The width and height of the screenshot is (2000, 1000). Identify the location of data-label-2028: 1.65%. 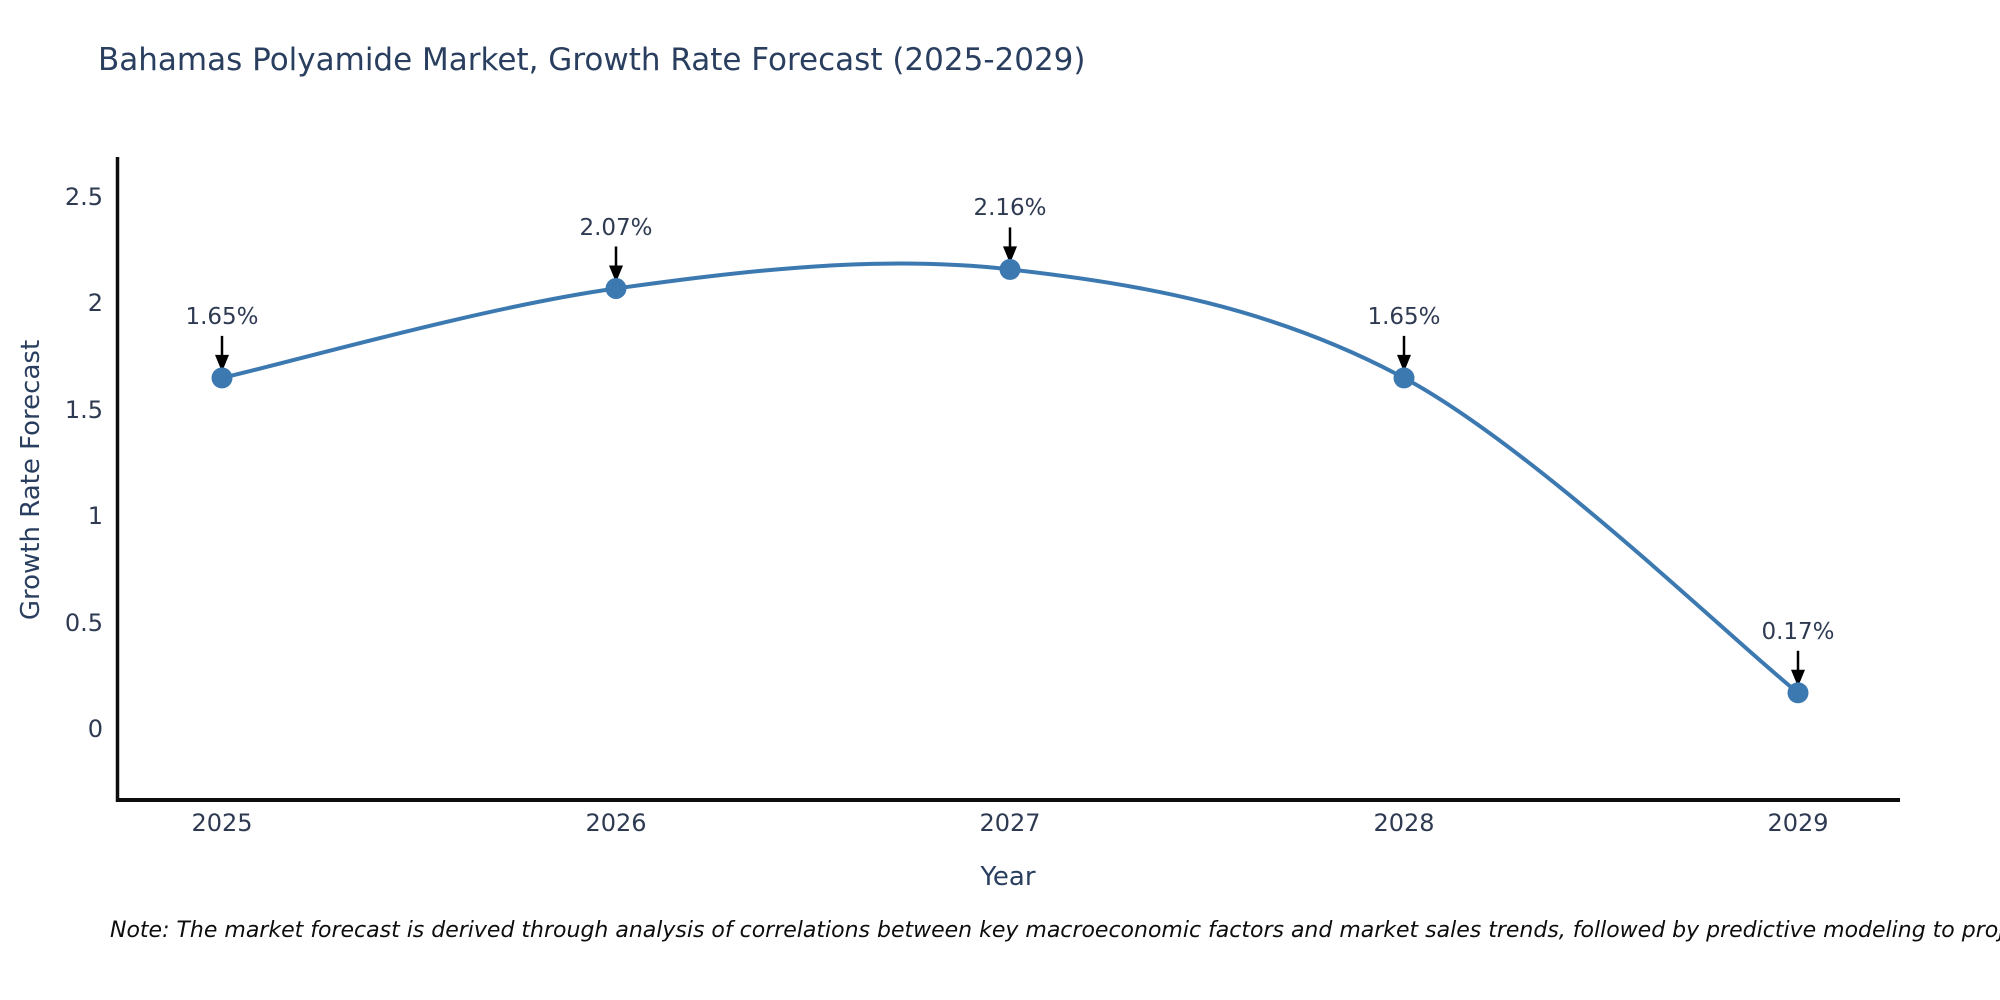
(1404, 316).